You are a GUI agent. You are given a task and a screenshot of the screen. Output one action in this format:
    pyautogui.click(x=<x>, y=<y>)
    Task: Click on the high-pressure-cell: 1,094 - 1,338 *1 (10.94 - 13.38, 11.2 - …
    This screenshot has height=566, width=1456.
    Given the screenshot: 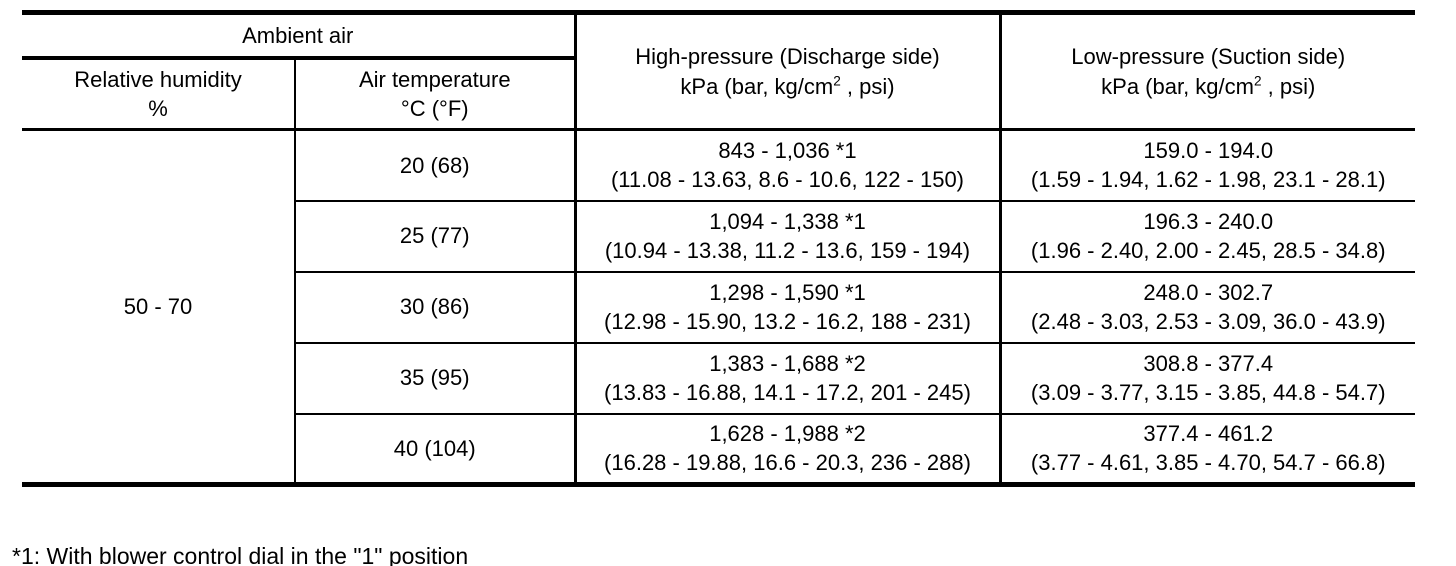 What is the action you would take?
    pyautogui.click(x=788, y=236)
    